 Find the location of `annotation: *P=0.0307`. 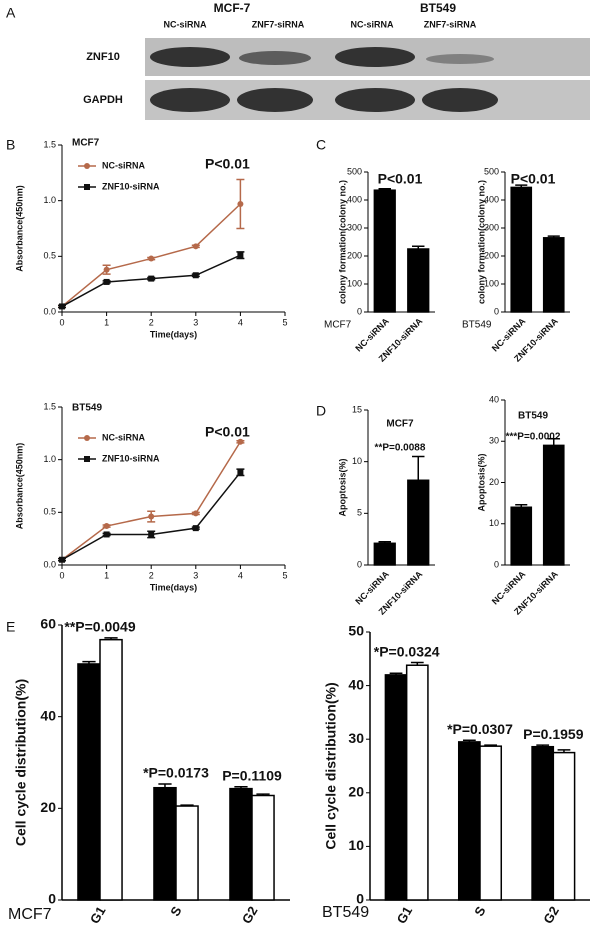

annotation: *P=0.0307 is located at coordinates (480, 729).